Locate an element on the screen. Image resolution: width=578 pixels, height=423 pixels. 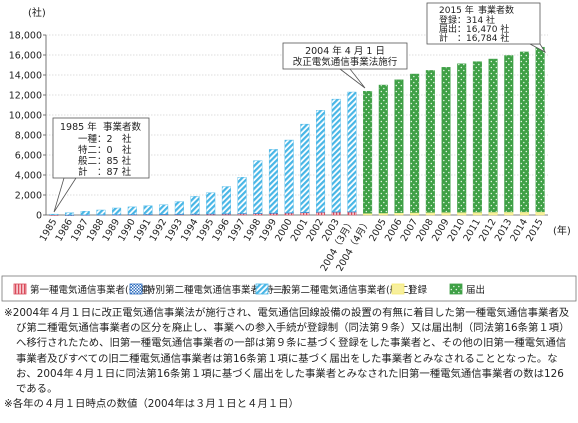
x-unit-label: (年) is located at coordinates (562, 230).